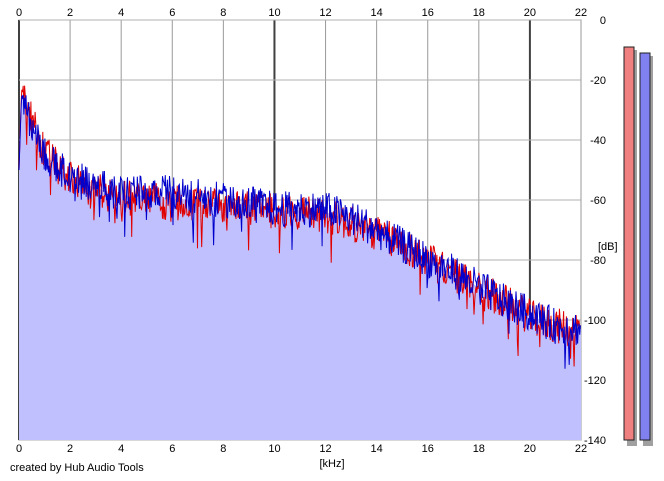 This screenshot has width=664, height=481. I want to click on x-tick-label-top: 6, so click(172, 13).